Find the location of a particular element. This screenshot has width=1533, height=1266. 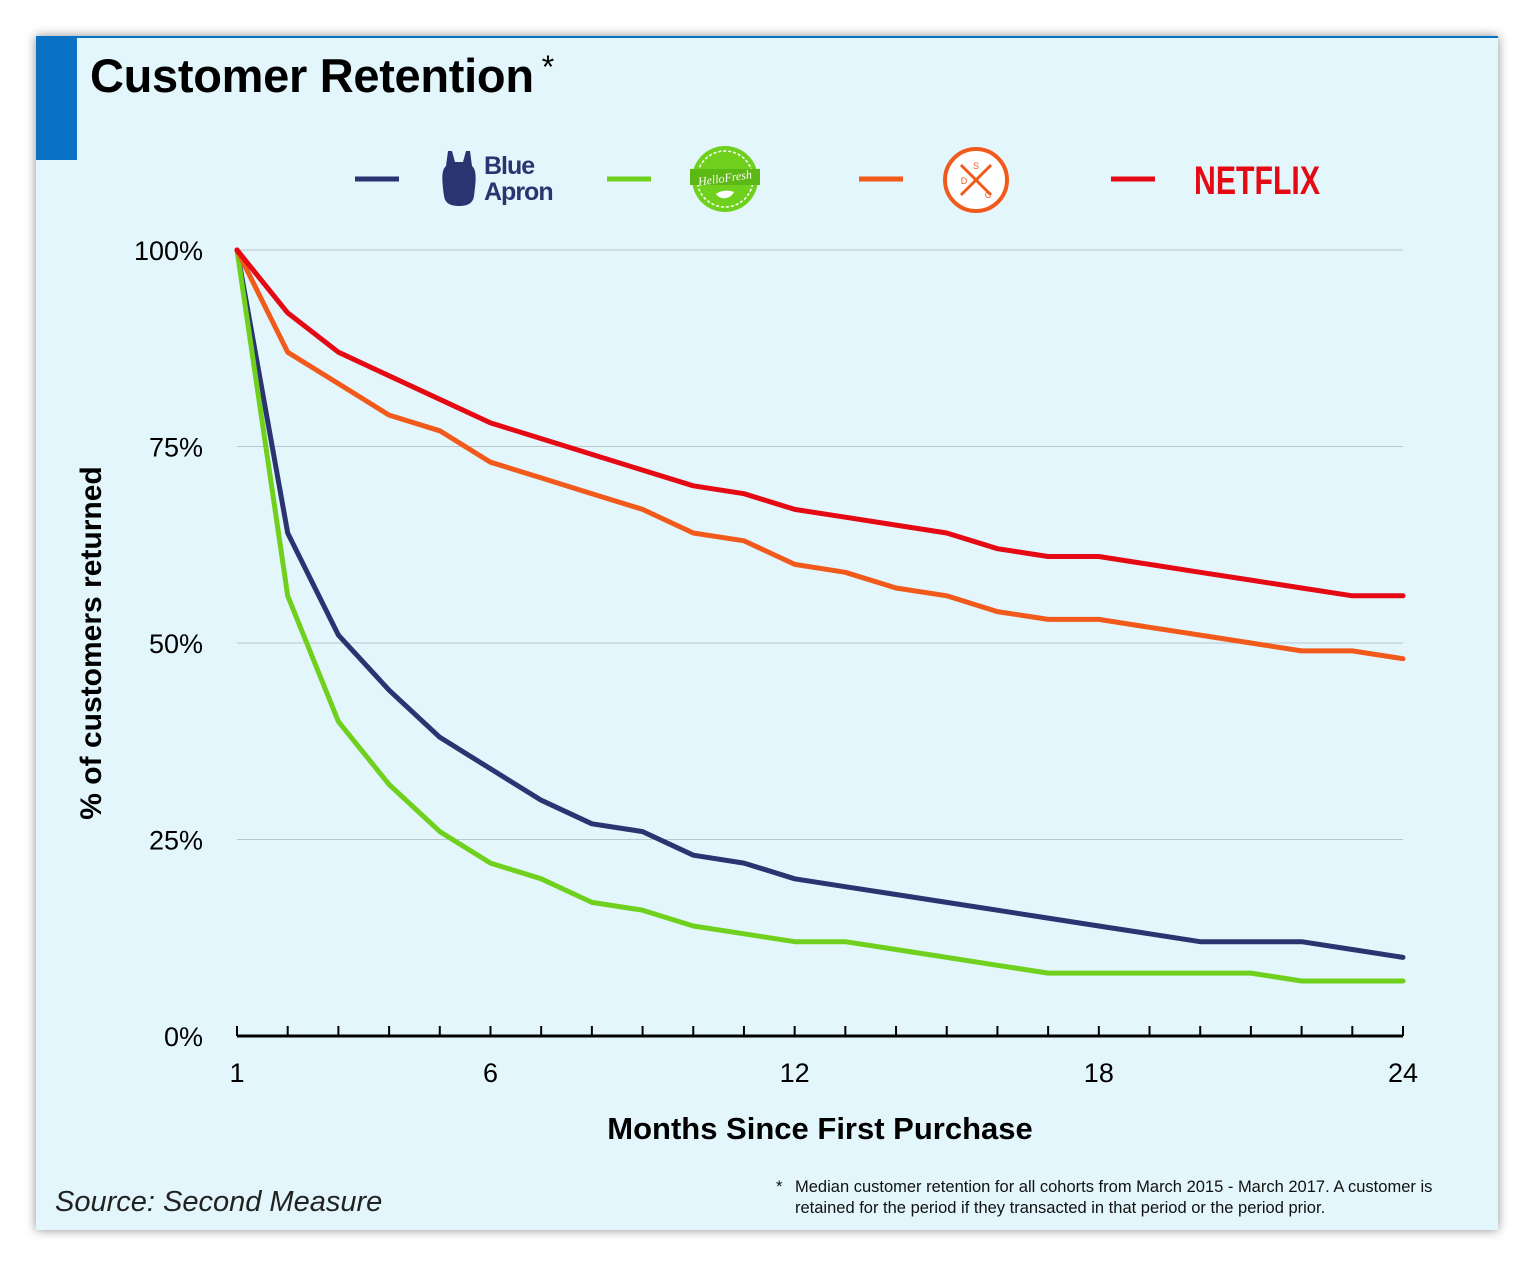

x-tick-label: 12 is located at coordinates (795, 1073).